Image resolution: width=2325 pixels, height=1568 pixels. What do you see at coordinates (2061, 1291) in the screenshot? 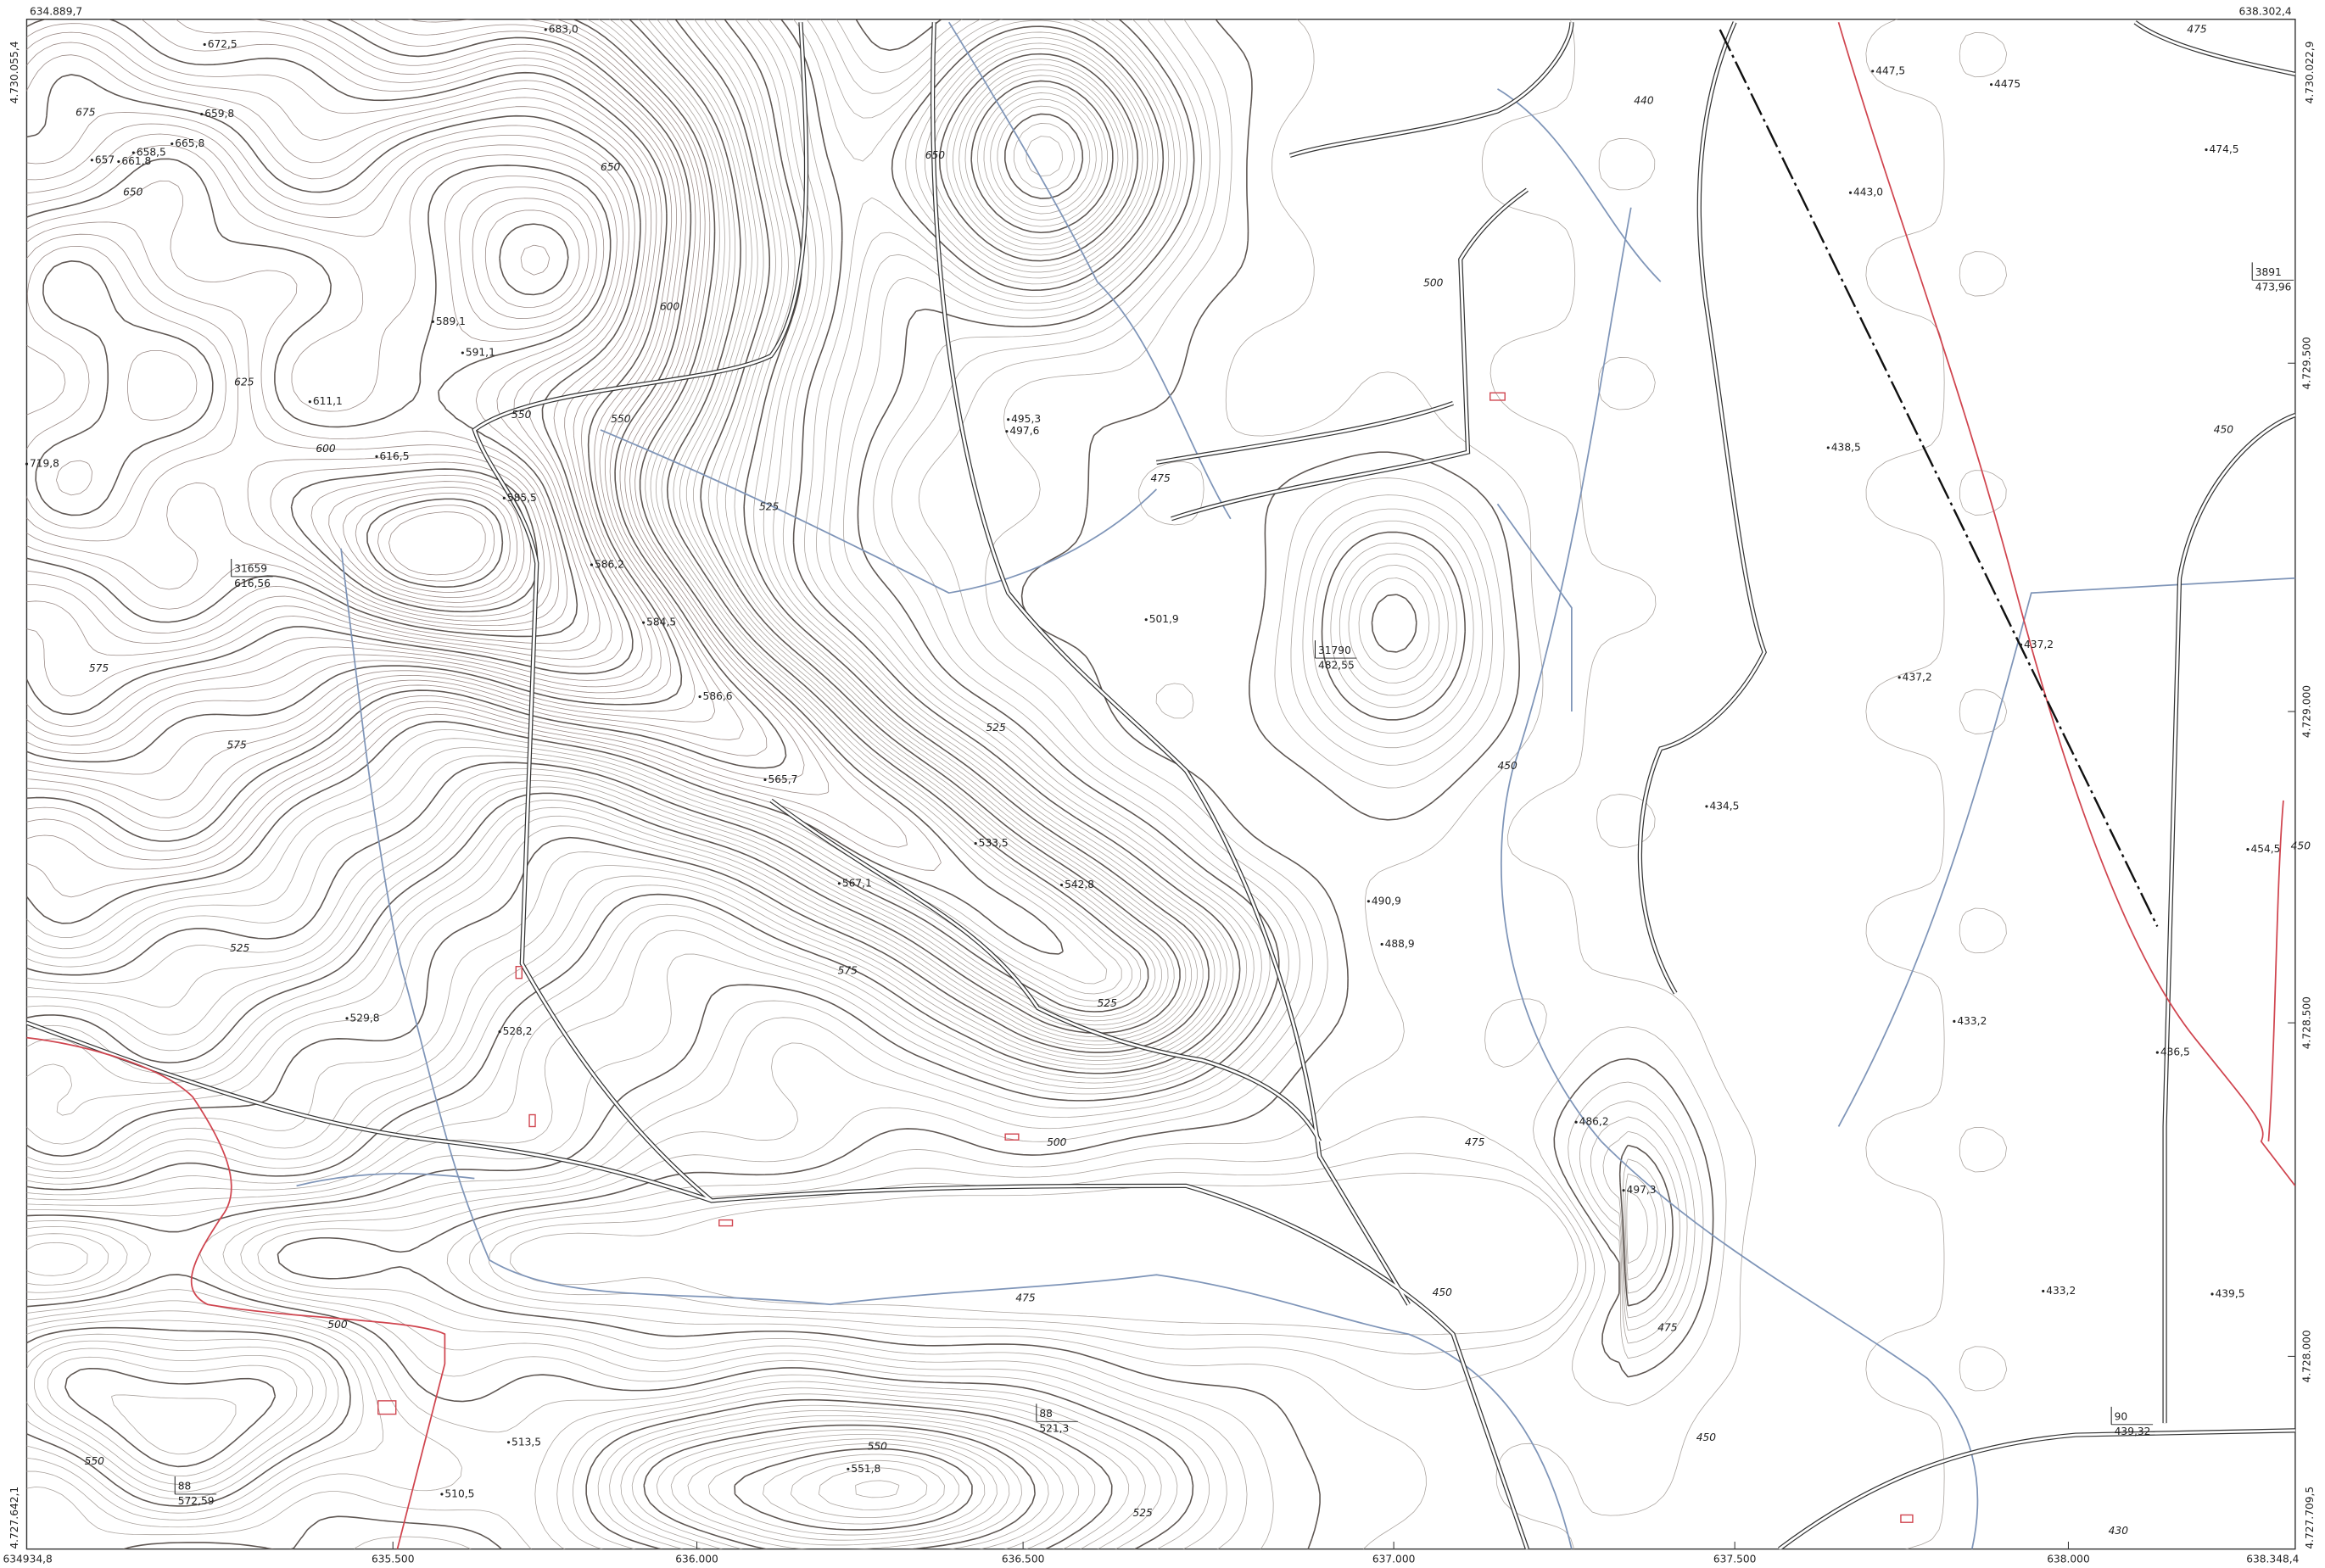
I see `spot-height: 433,2` at bounding box center [2061, 1291].